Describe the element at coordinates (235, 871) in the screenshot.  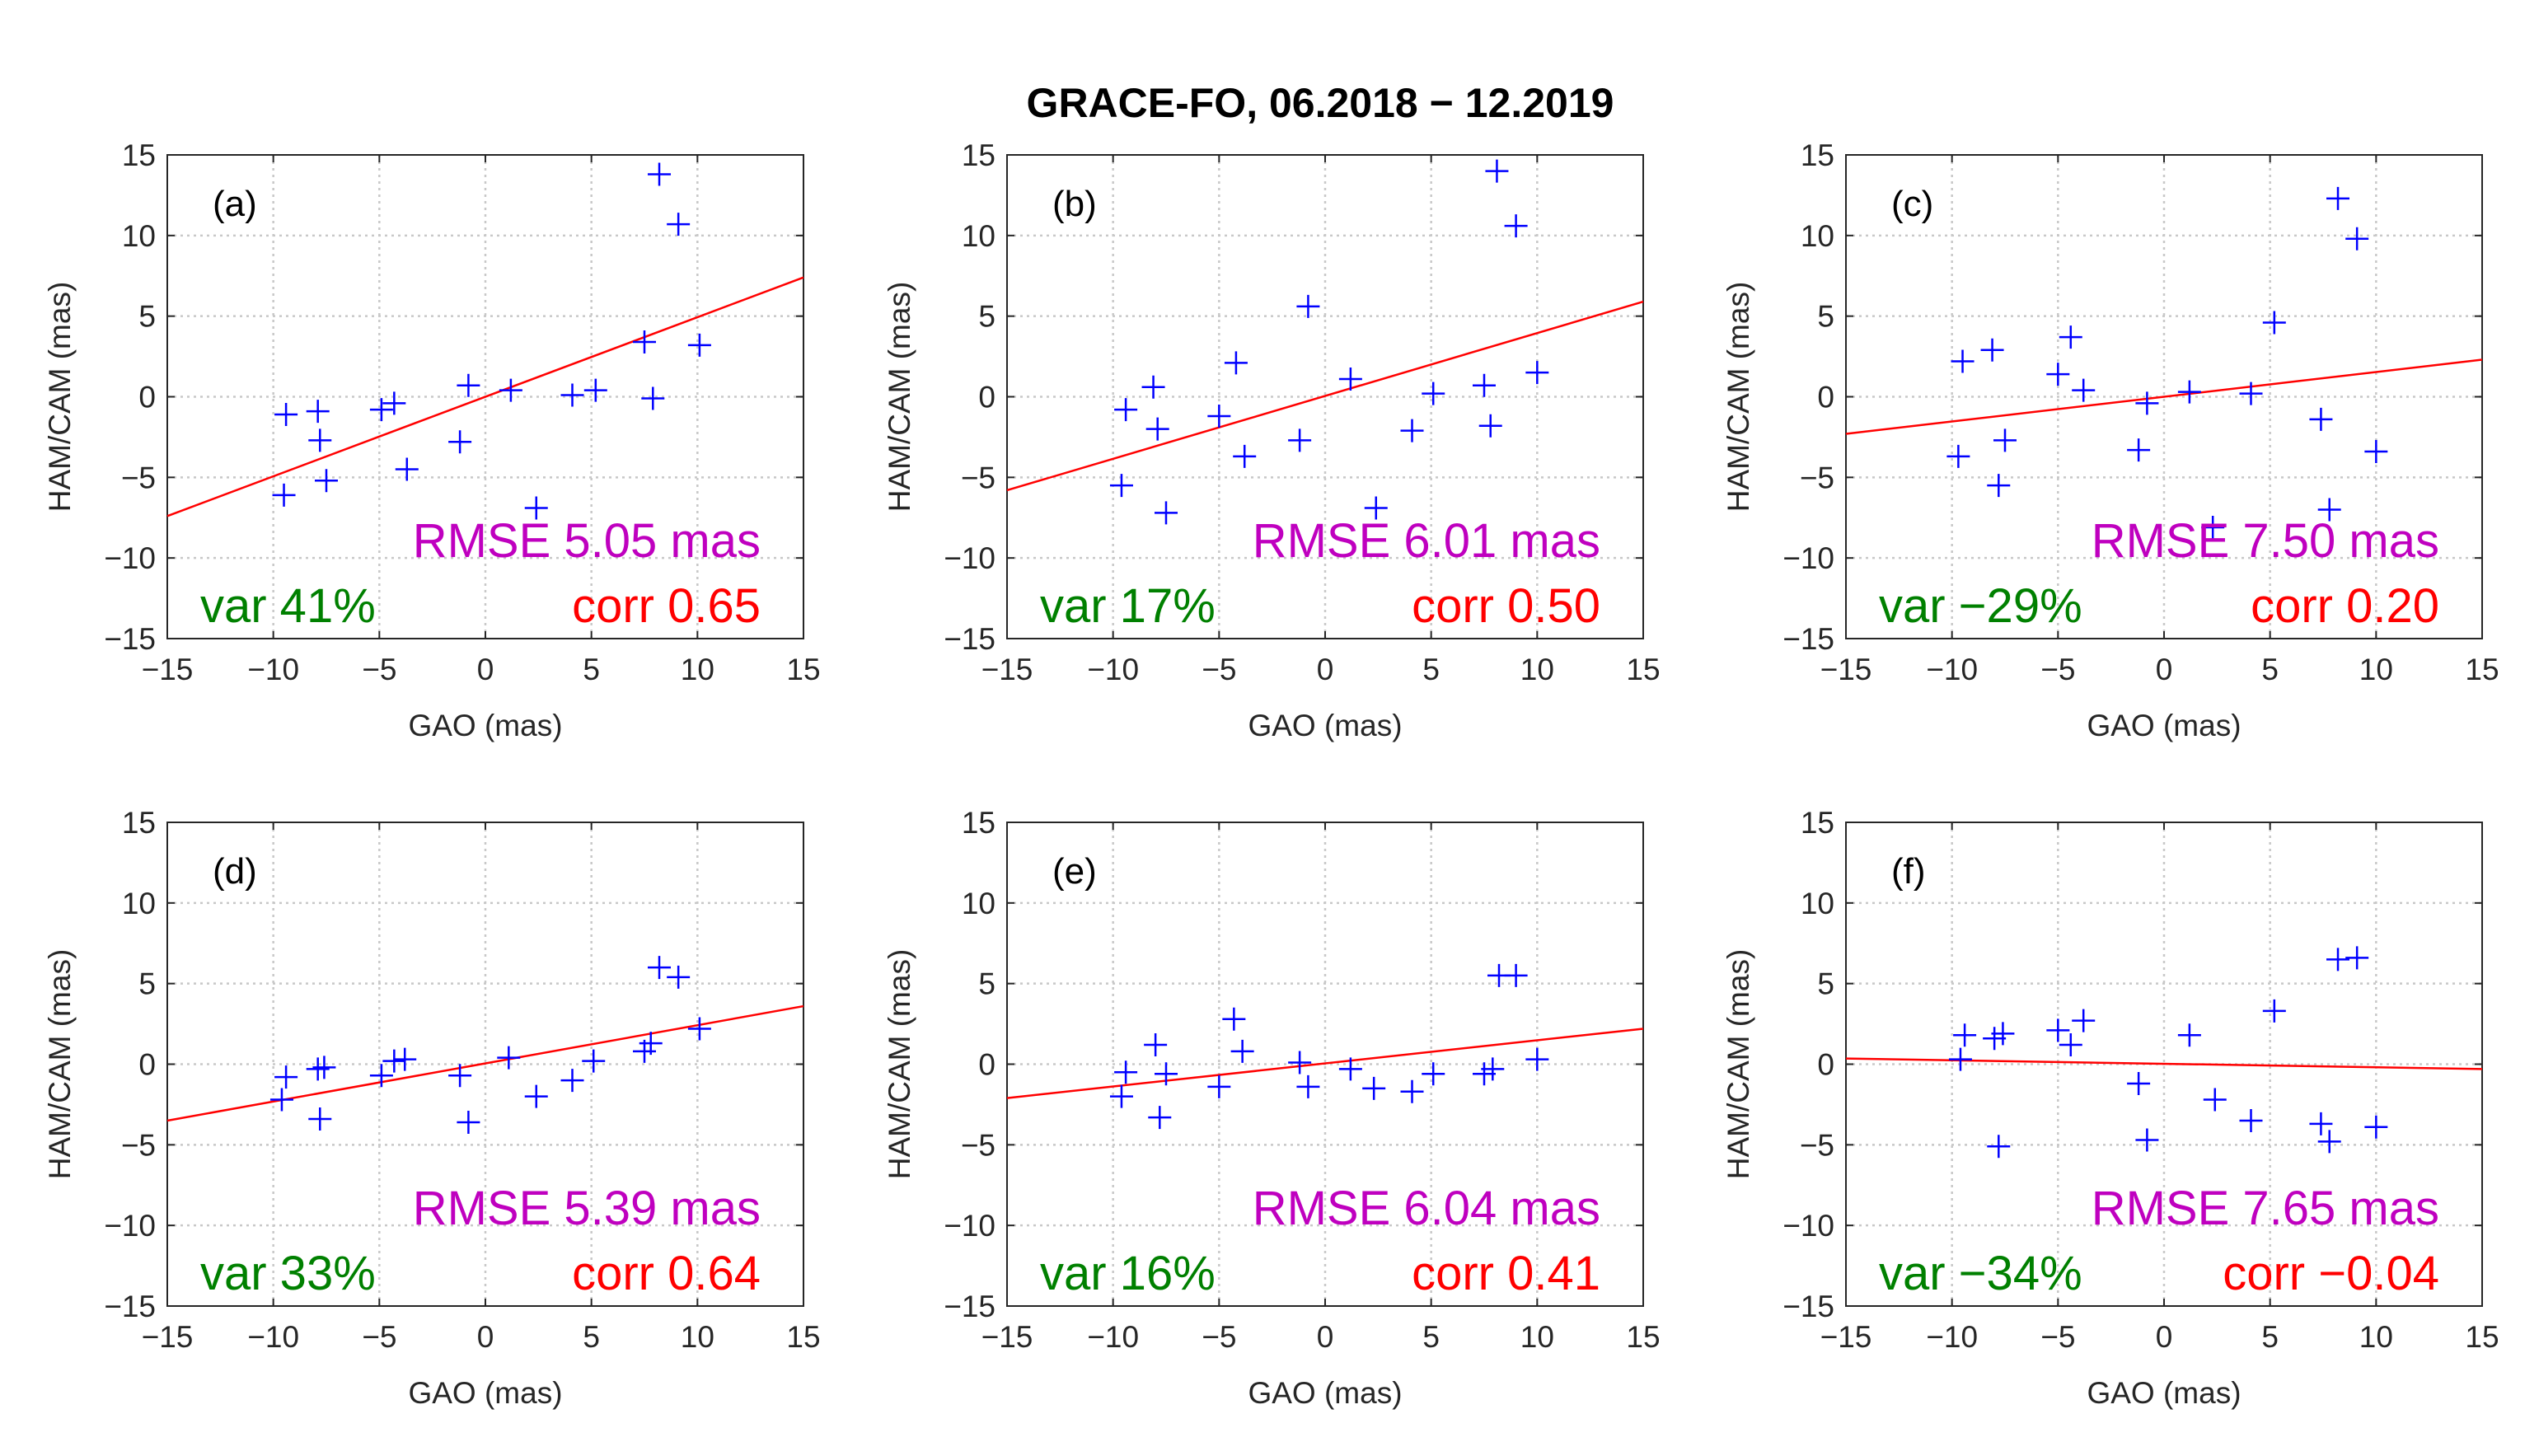
I see `panel-label: (d)` at that location.